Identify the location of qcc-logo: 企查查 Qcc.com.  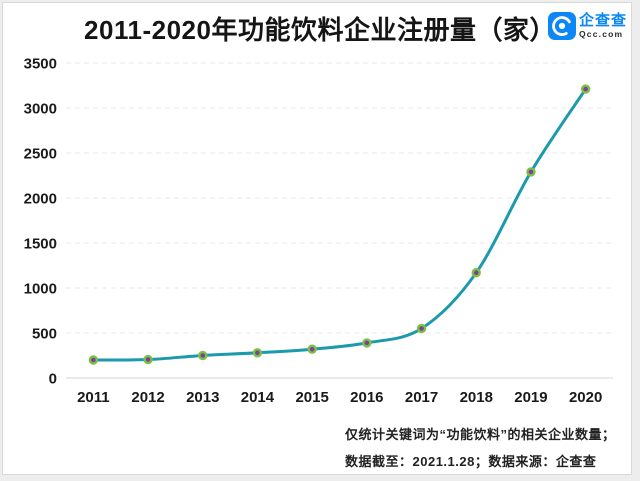
(587, 26).